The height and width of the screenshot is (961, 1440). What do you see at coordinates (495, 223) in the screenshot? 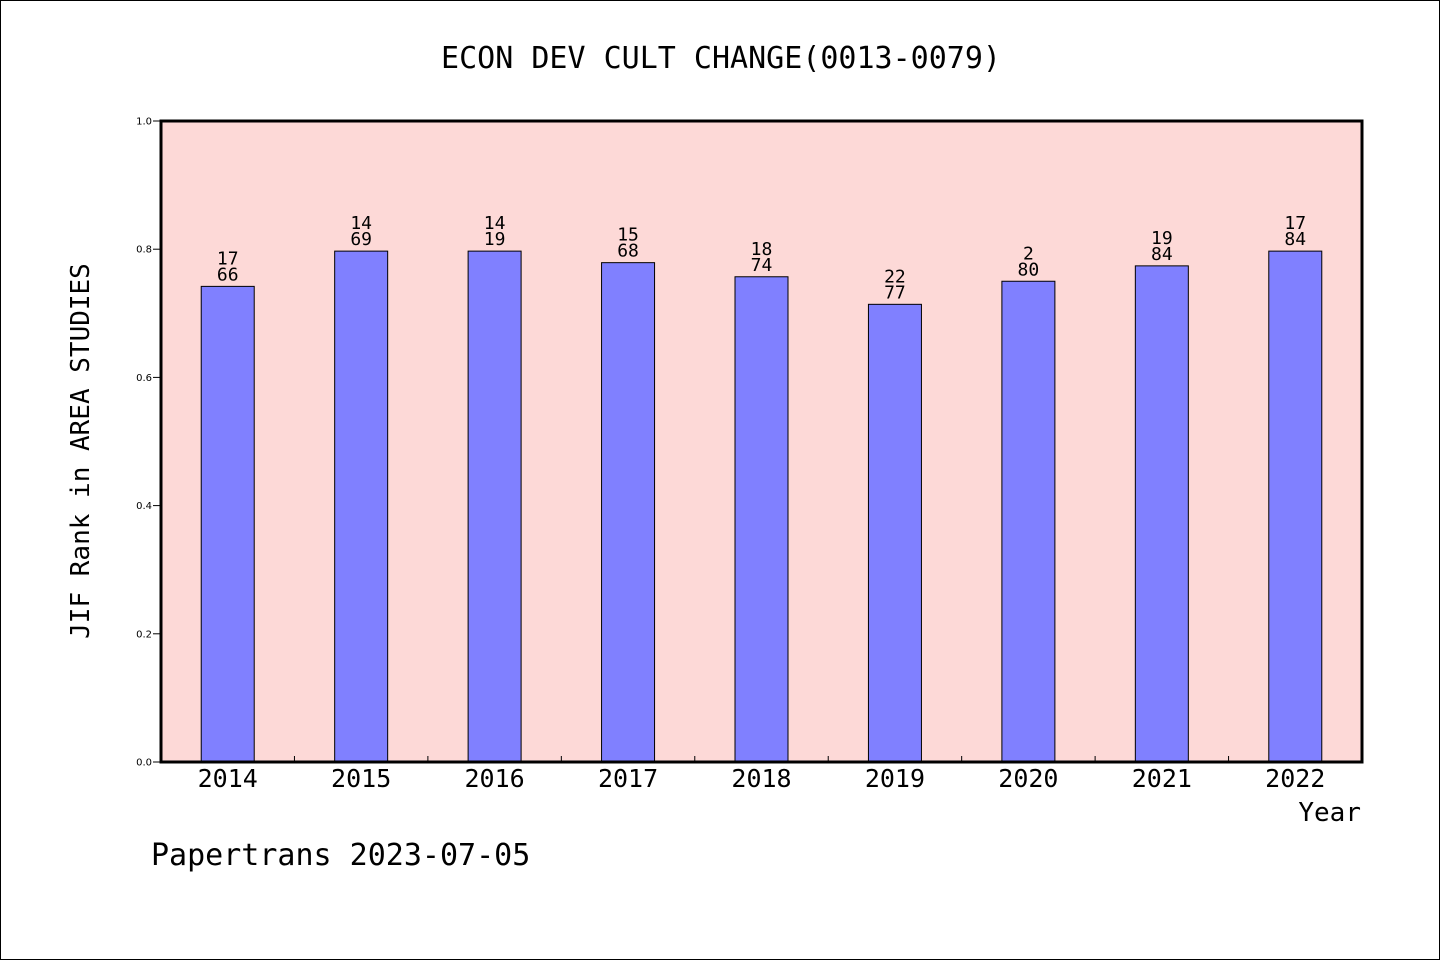
I see `bar-label-2016-rank: 14` at bounding box center [495, 223].